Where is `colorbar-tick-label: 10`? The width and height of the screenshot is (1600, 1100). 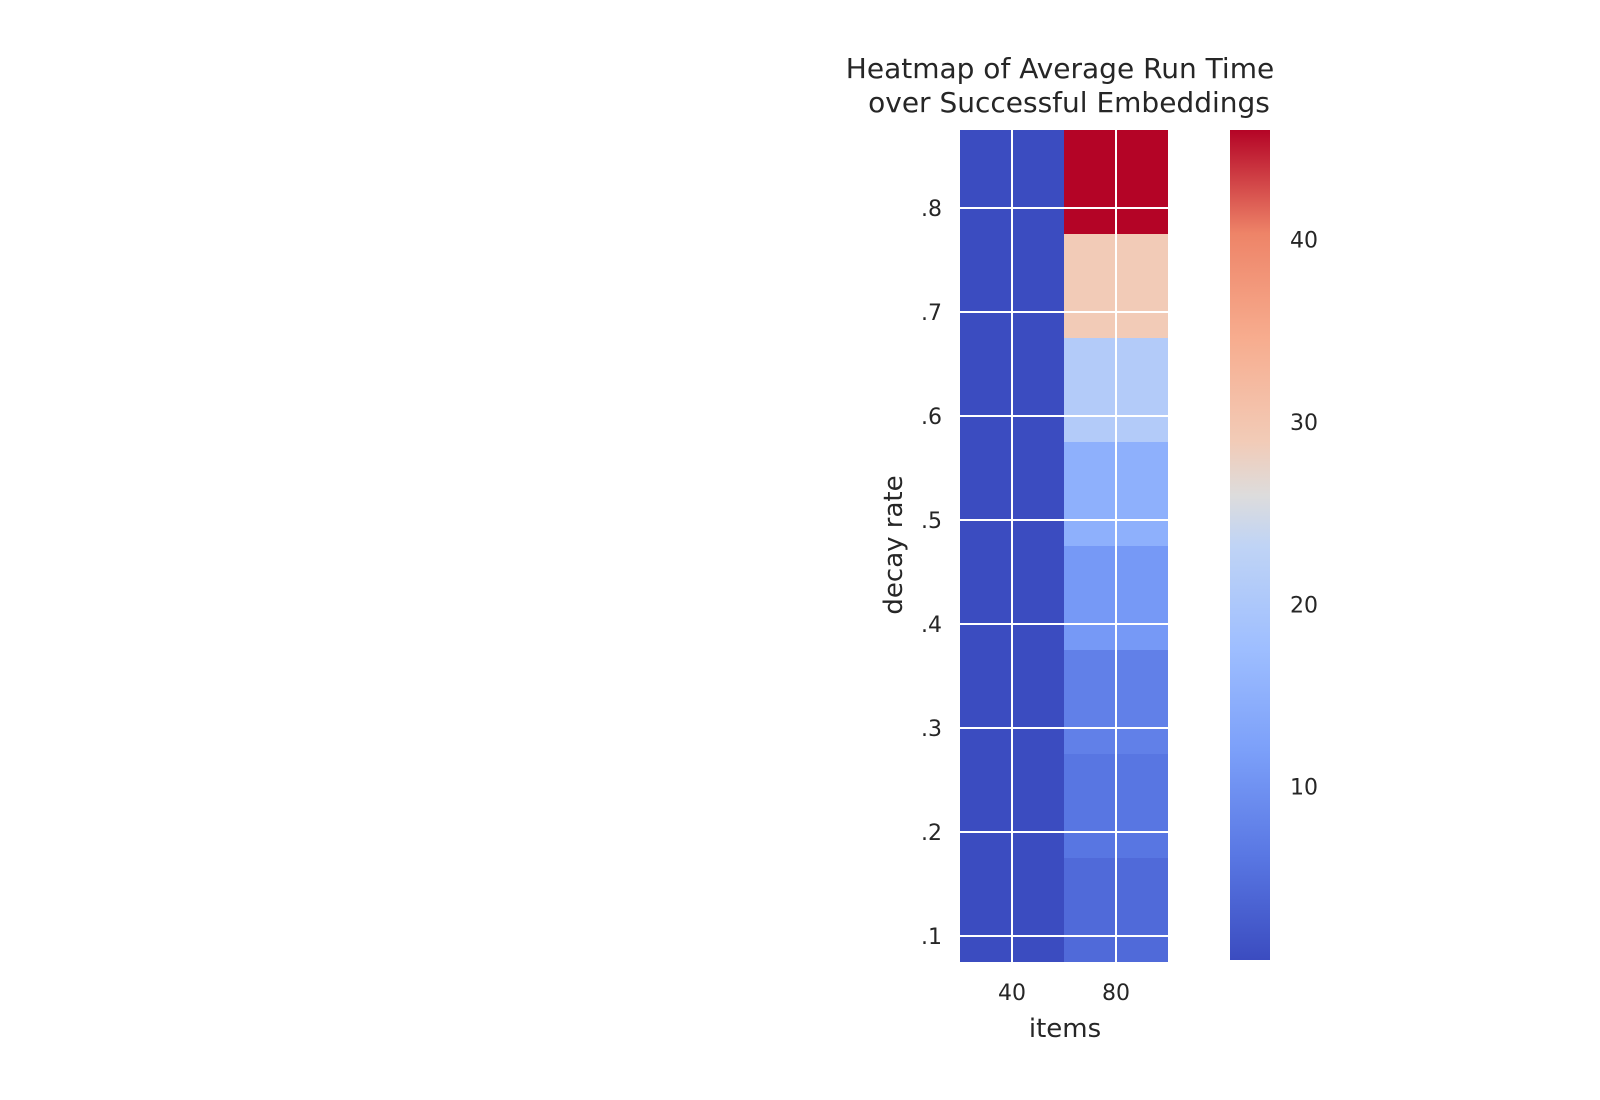
colorbar-tick-label: 10 is located at coordinates (1304, 788).